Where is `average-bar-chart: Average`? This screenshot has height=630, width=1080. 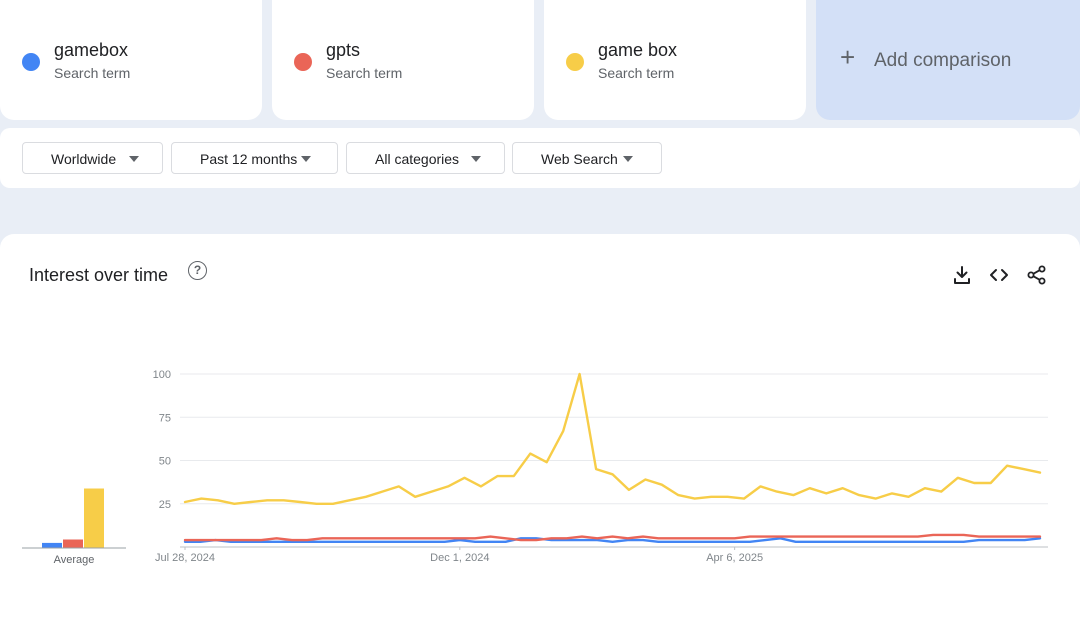
average-bar-chart: Average is located at coordinates (74, 527).